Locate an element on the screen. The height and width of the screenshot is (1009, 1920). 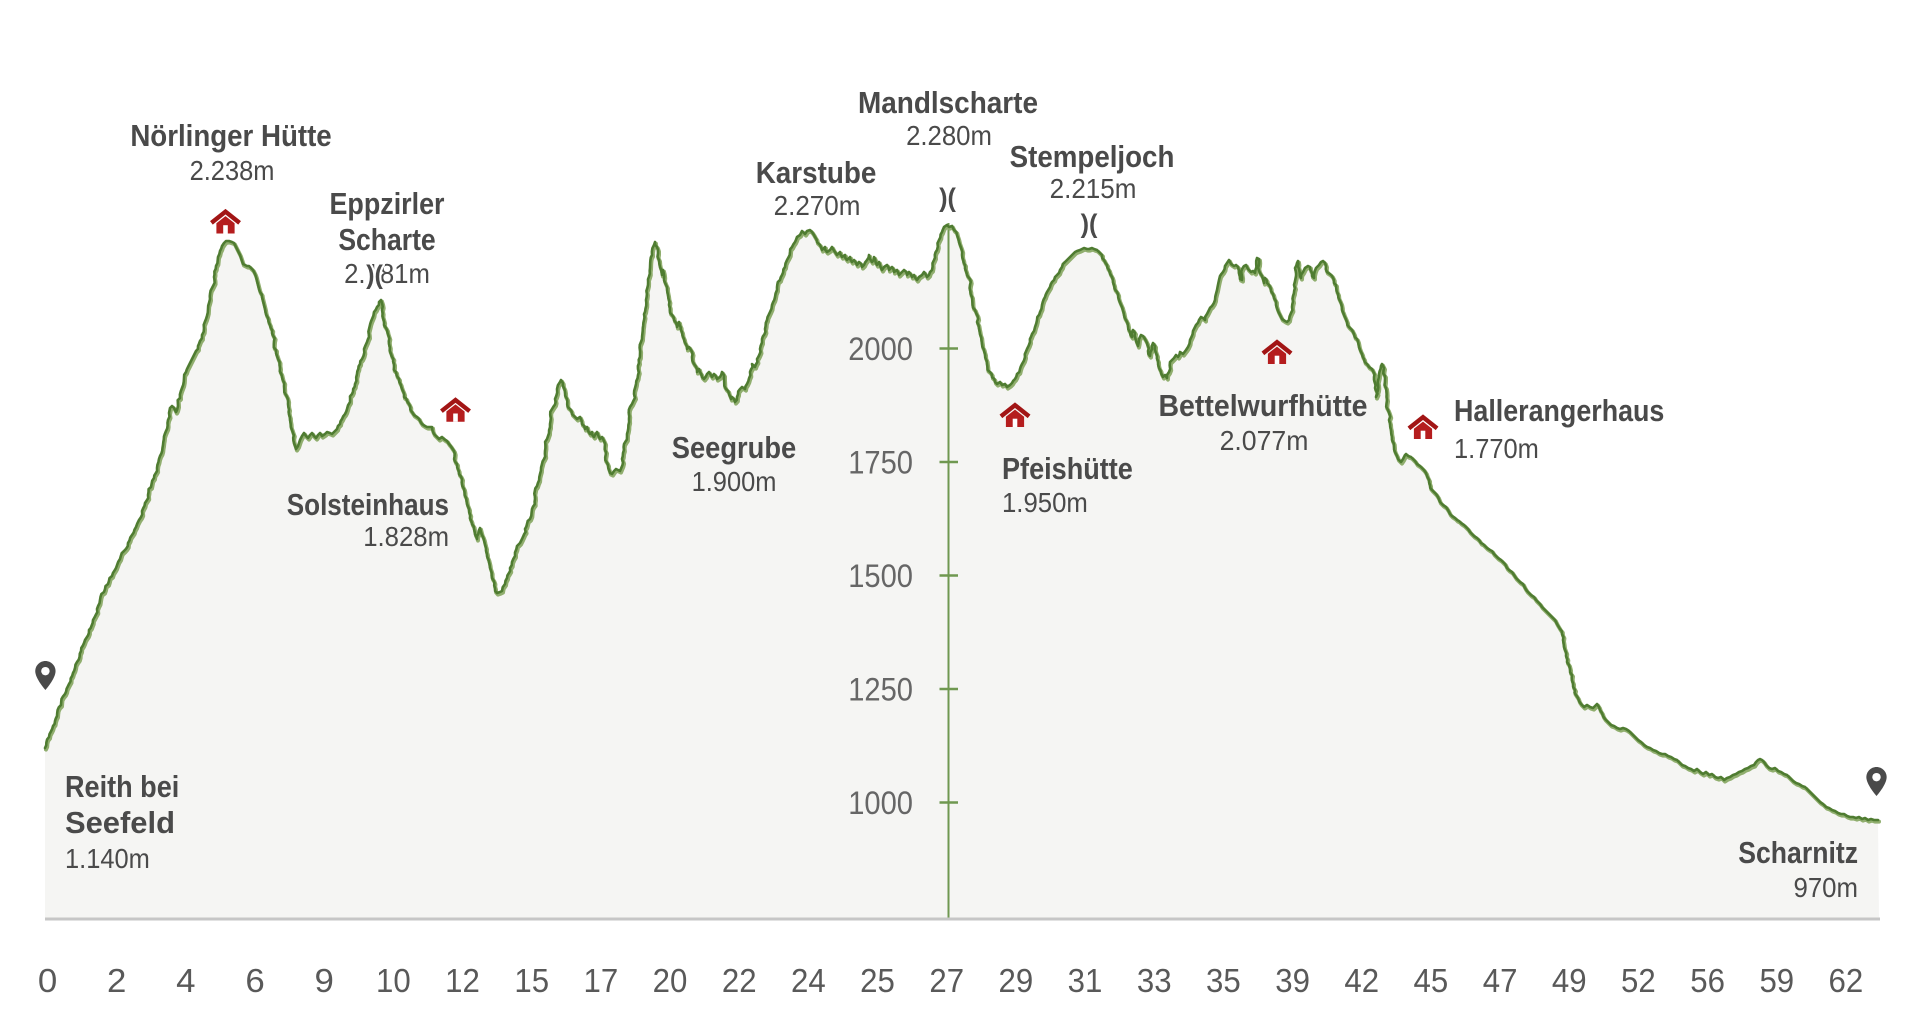
svg-text: 2 is located at coordinates (116, 981).